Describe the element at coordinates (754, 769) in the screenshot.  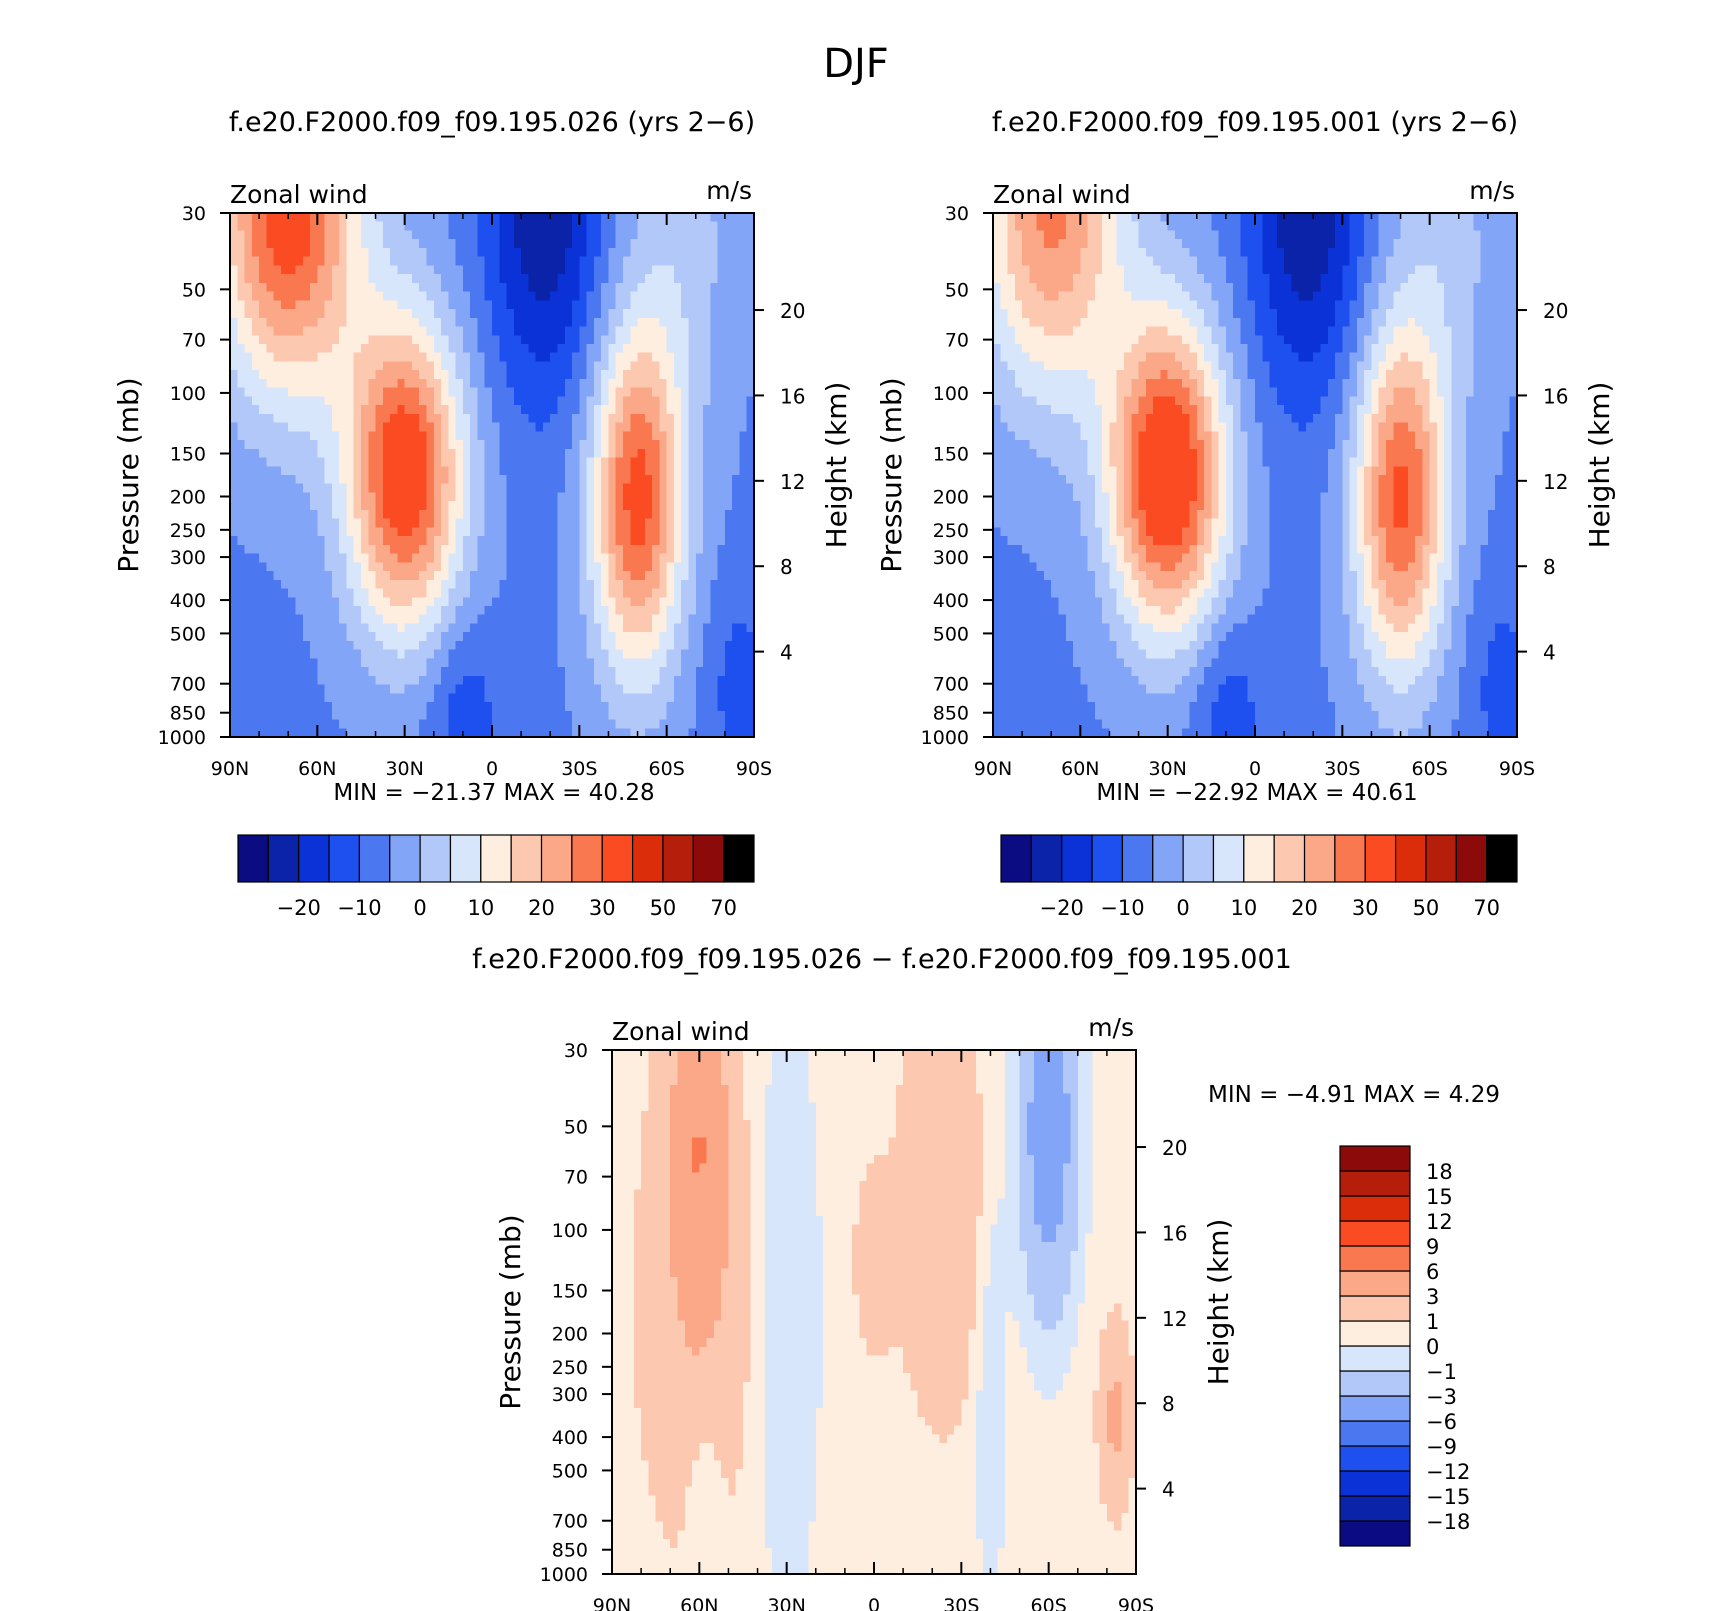
I see `x-tick-label: 90S` at that location.